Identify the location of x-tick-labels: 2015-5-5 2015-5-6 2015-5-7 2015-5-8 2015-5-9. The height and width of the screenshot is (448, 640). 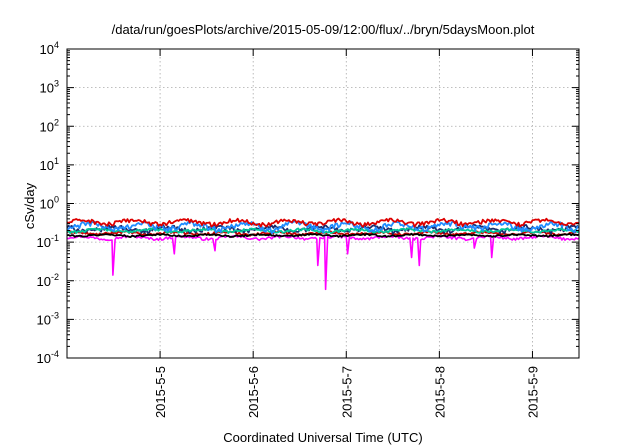
(346, 392).